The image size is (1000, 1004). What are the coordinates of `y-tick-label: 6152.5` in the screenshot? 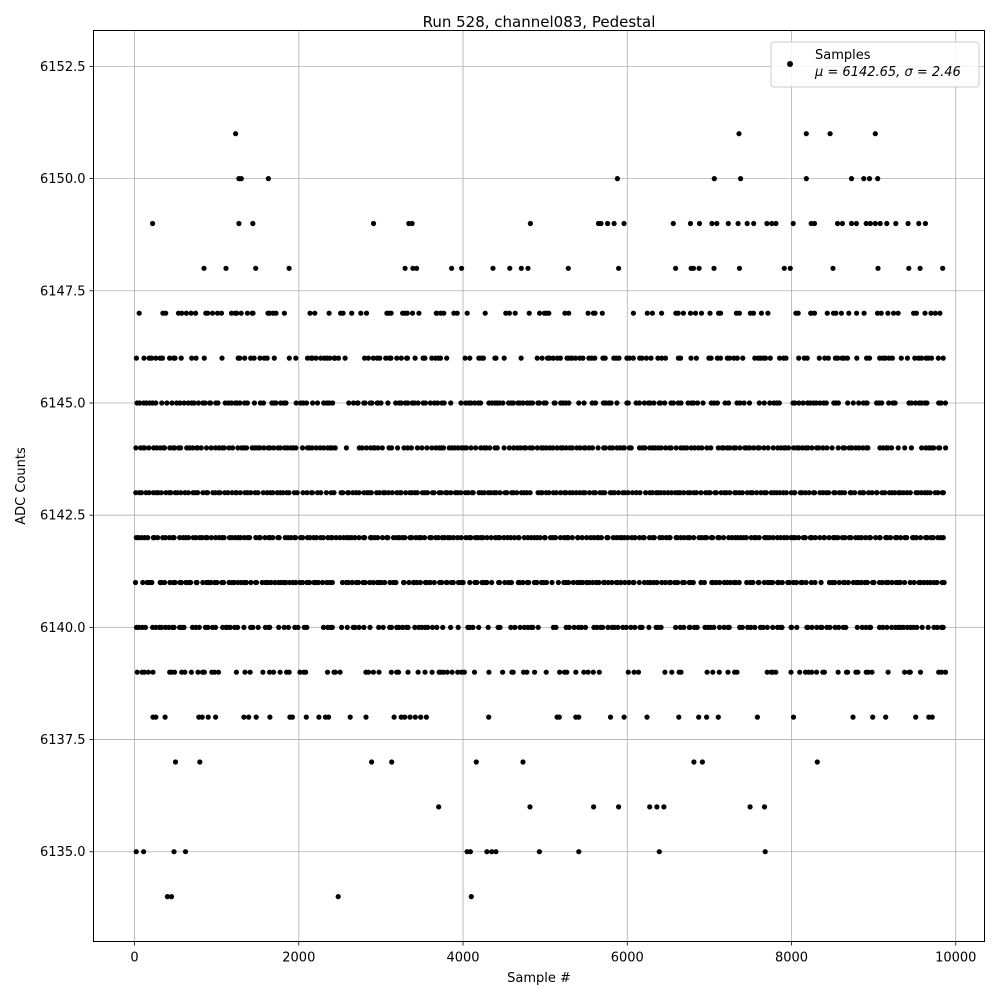 It's located at (63, 67).